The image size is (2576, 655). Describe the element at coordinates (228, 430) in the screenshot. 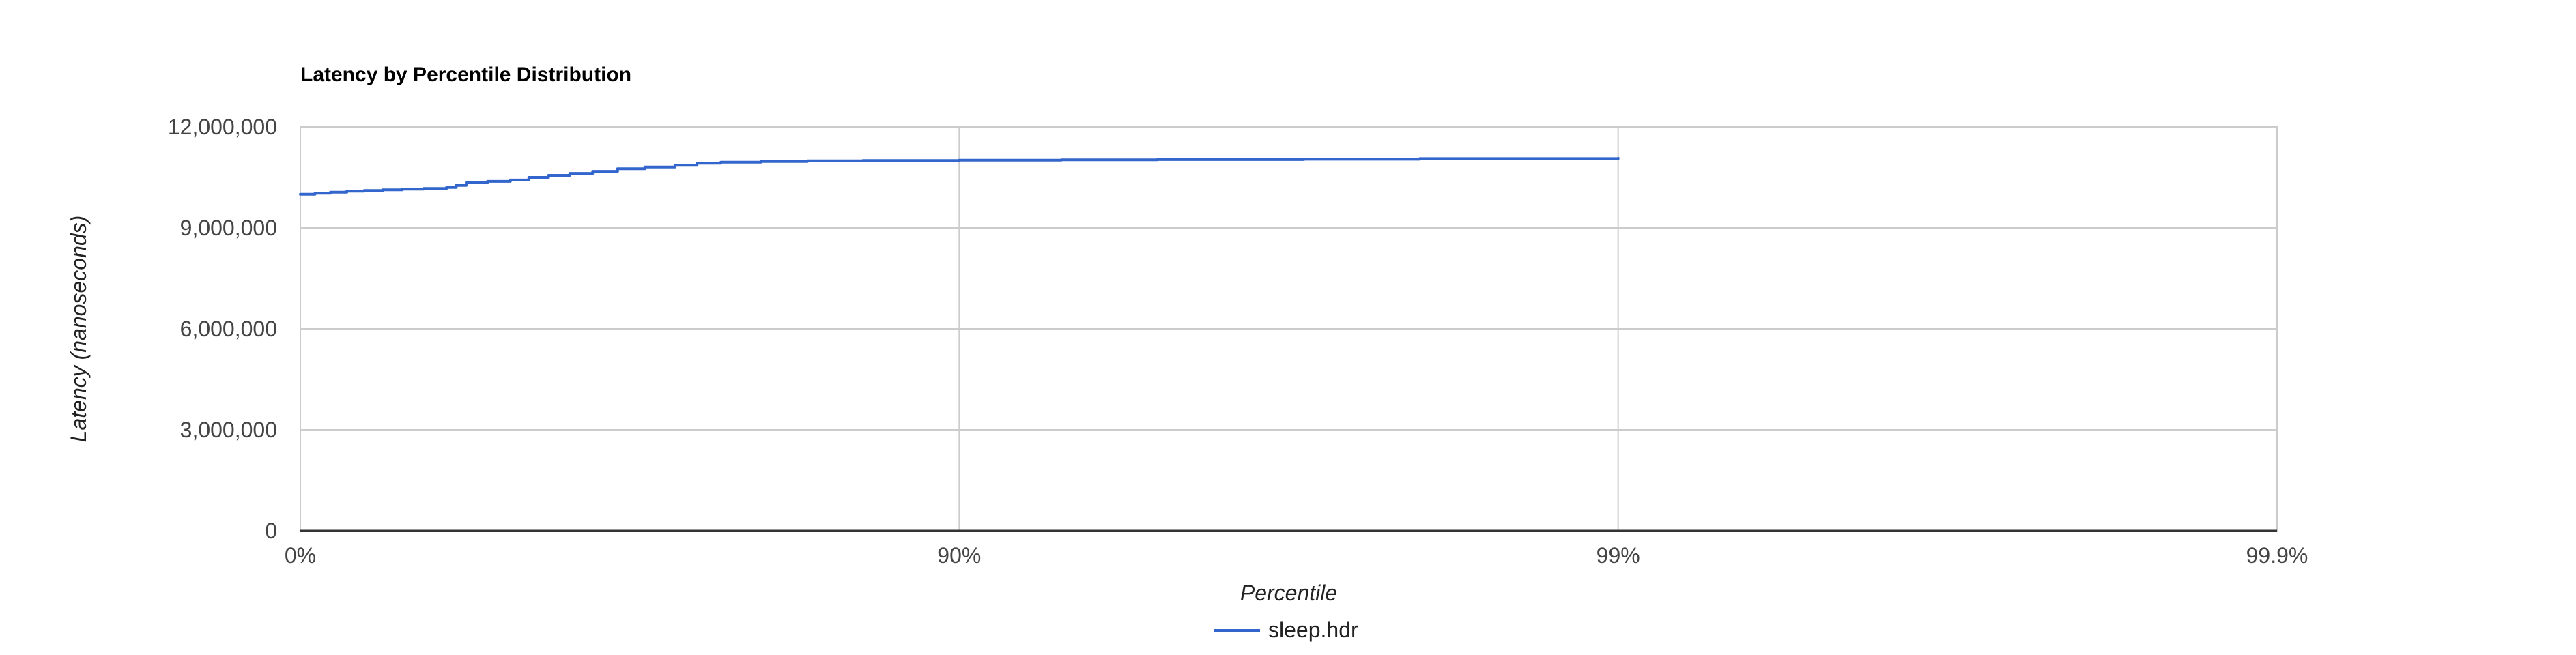

I see `y-tick-label: 3,000,000` at that location.